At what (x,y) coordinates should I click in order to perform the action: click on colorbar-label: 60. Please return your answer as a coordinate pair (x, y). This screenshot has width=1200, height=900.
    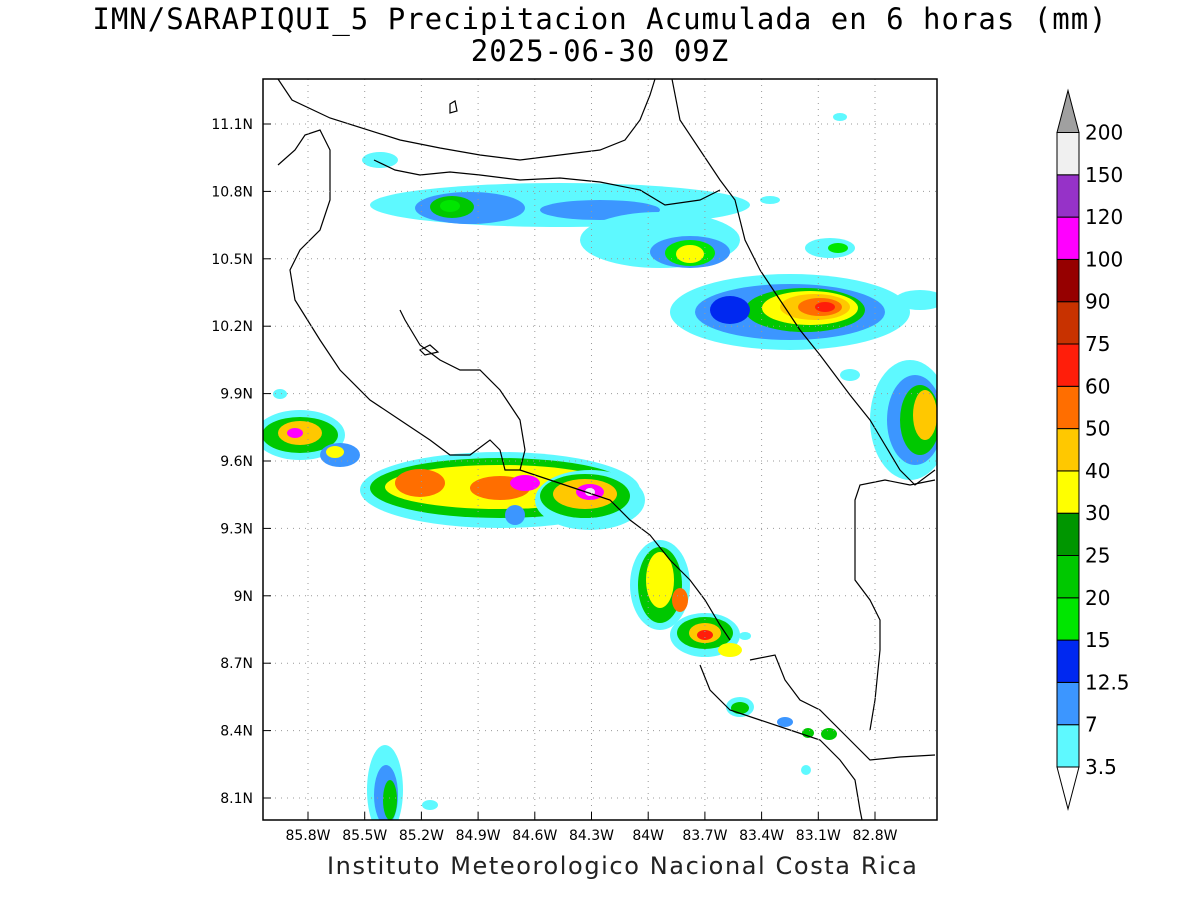
    Looking at the image, I should click on (1097, 386).